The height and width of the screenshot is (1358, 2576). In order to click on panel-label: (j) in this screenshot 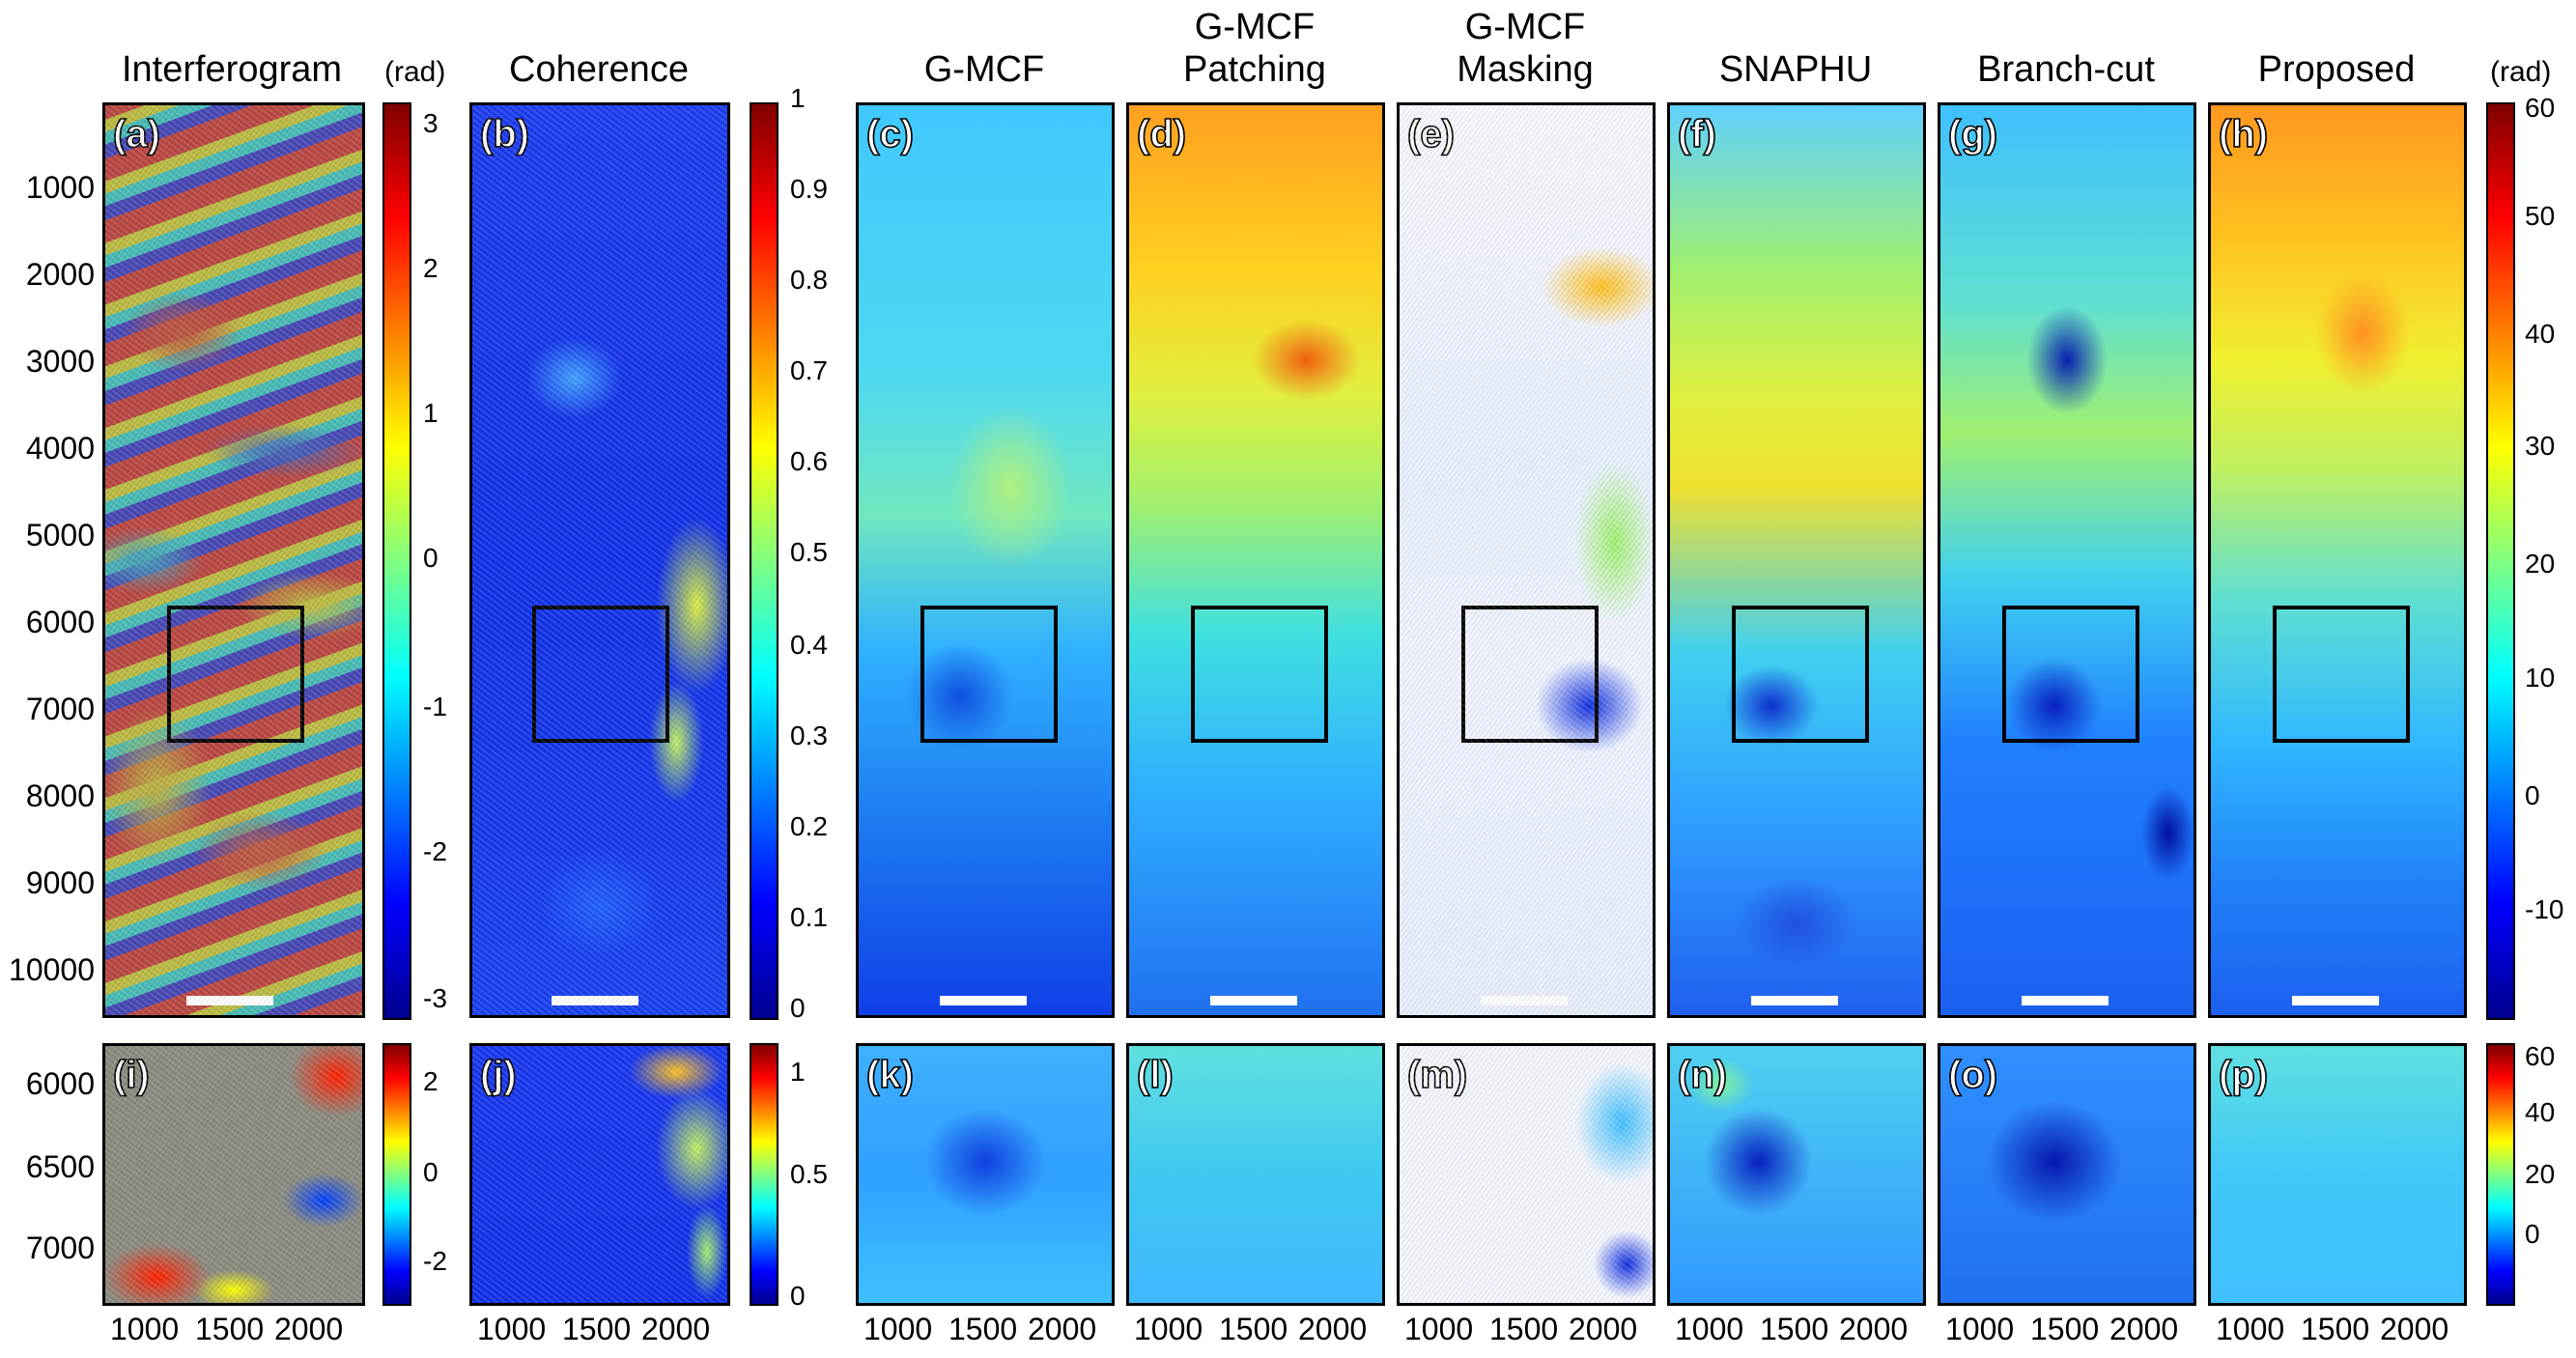, I will do `click(498, 1075)`.